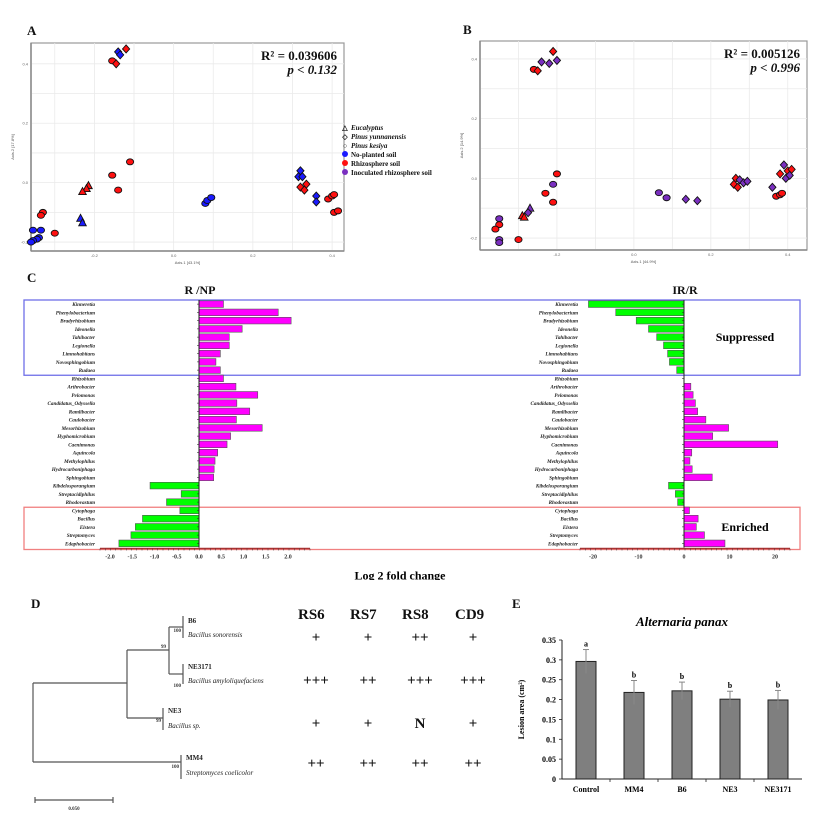  I want to click on bootstrap-value: 99, so click(164, 647).